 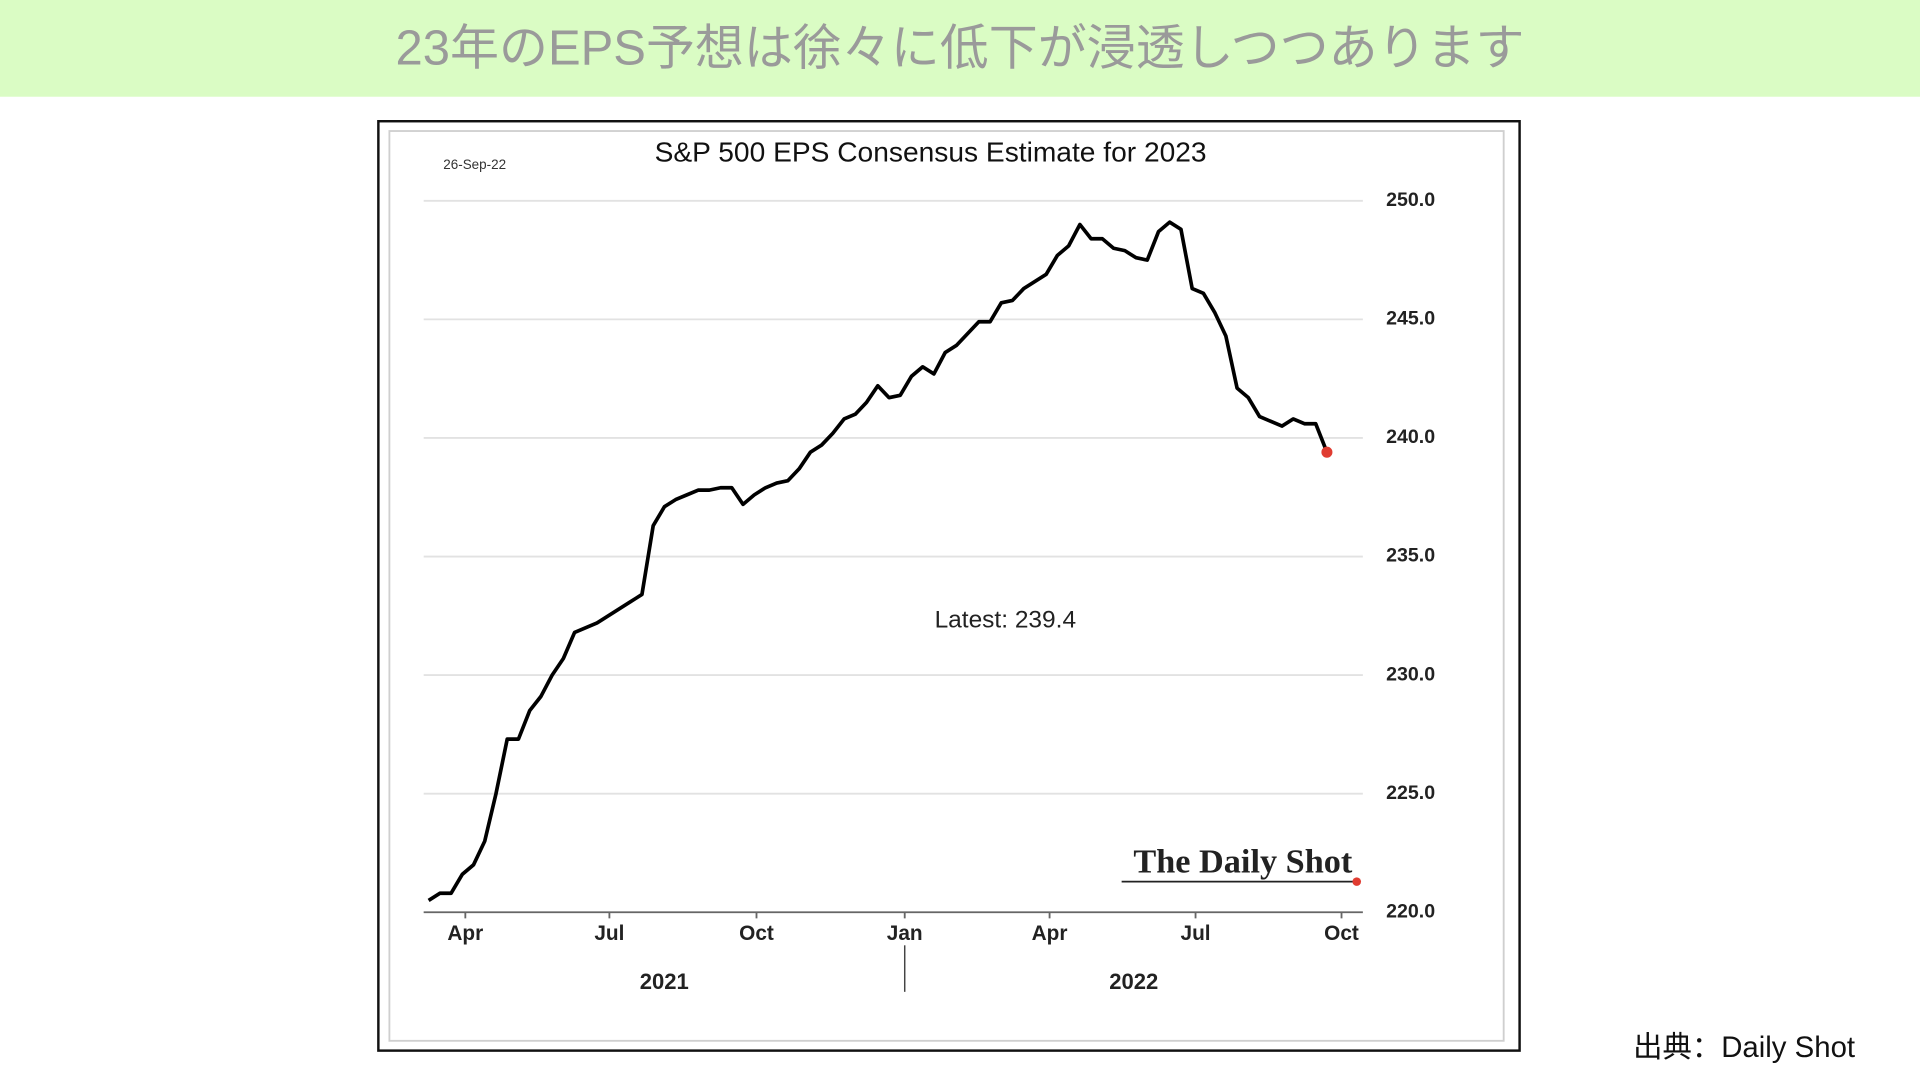 What do you see at coordinates (1133, 981) in the screenshot?
I see `year-label: 2022` at bounding box center [1133, 981].